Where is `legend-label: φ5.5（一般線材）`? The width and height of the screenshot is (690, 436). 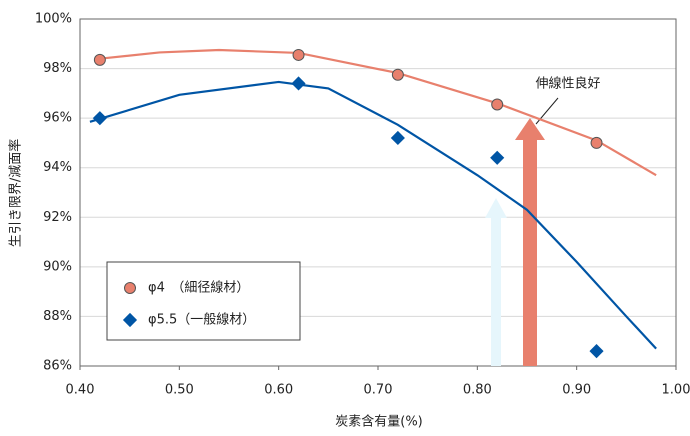
legend-label: φ5.5（一般線材） is located at coordinates (201, 320).